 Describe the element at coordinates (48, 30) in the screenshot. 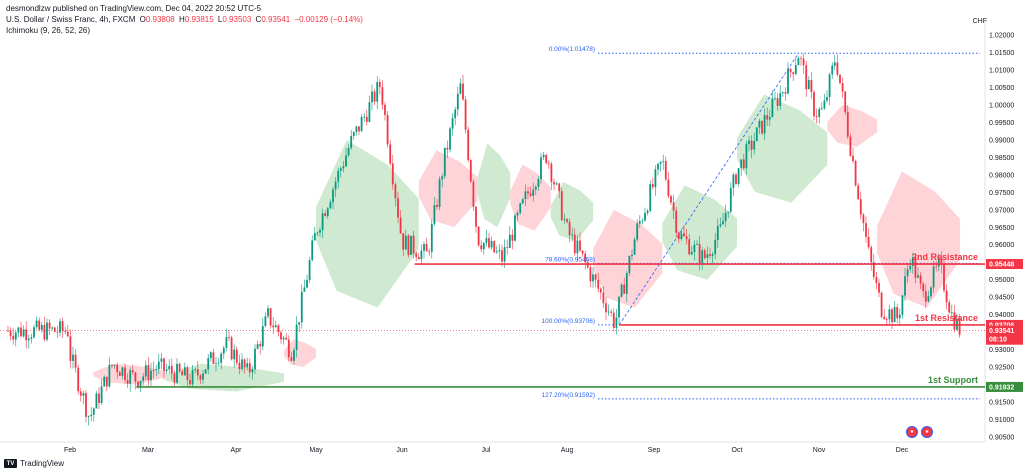

I see `indicator-legend: Ichimoku (9, 26, 52, 26)` at that location.